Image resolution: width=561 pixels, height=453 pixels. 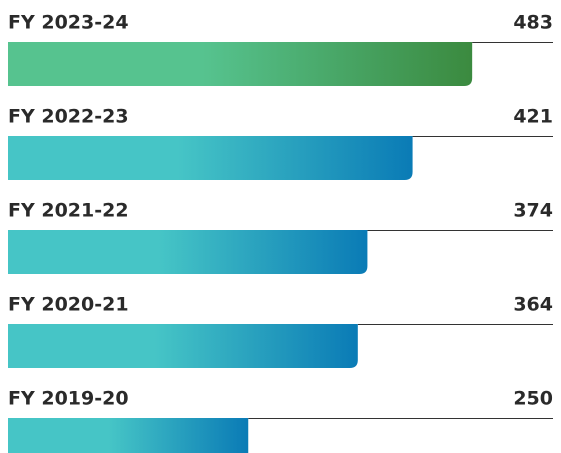 I want to click on category-label: FY 2019-20, so click(x=68, y=399).